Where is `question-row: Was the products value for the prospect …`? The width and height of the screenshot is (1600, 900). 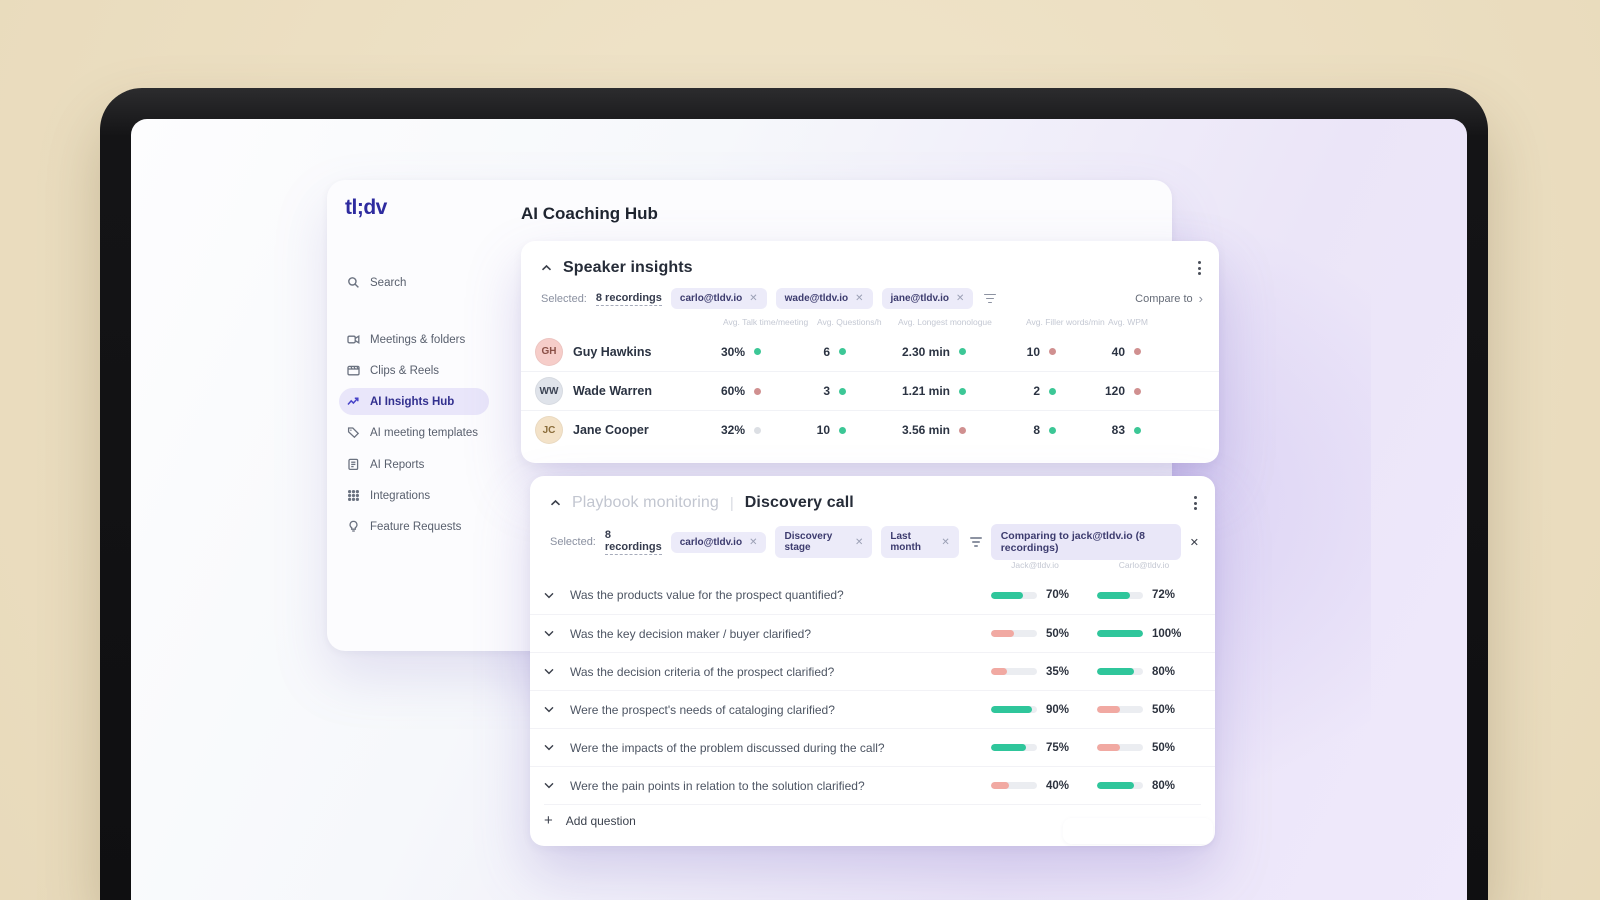
question-row: Was the products value for the prospect … is located at coordinates (872, 595).